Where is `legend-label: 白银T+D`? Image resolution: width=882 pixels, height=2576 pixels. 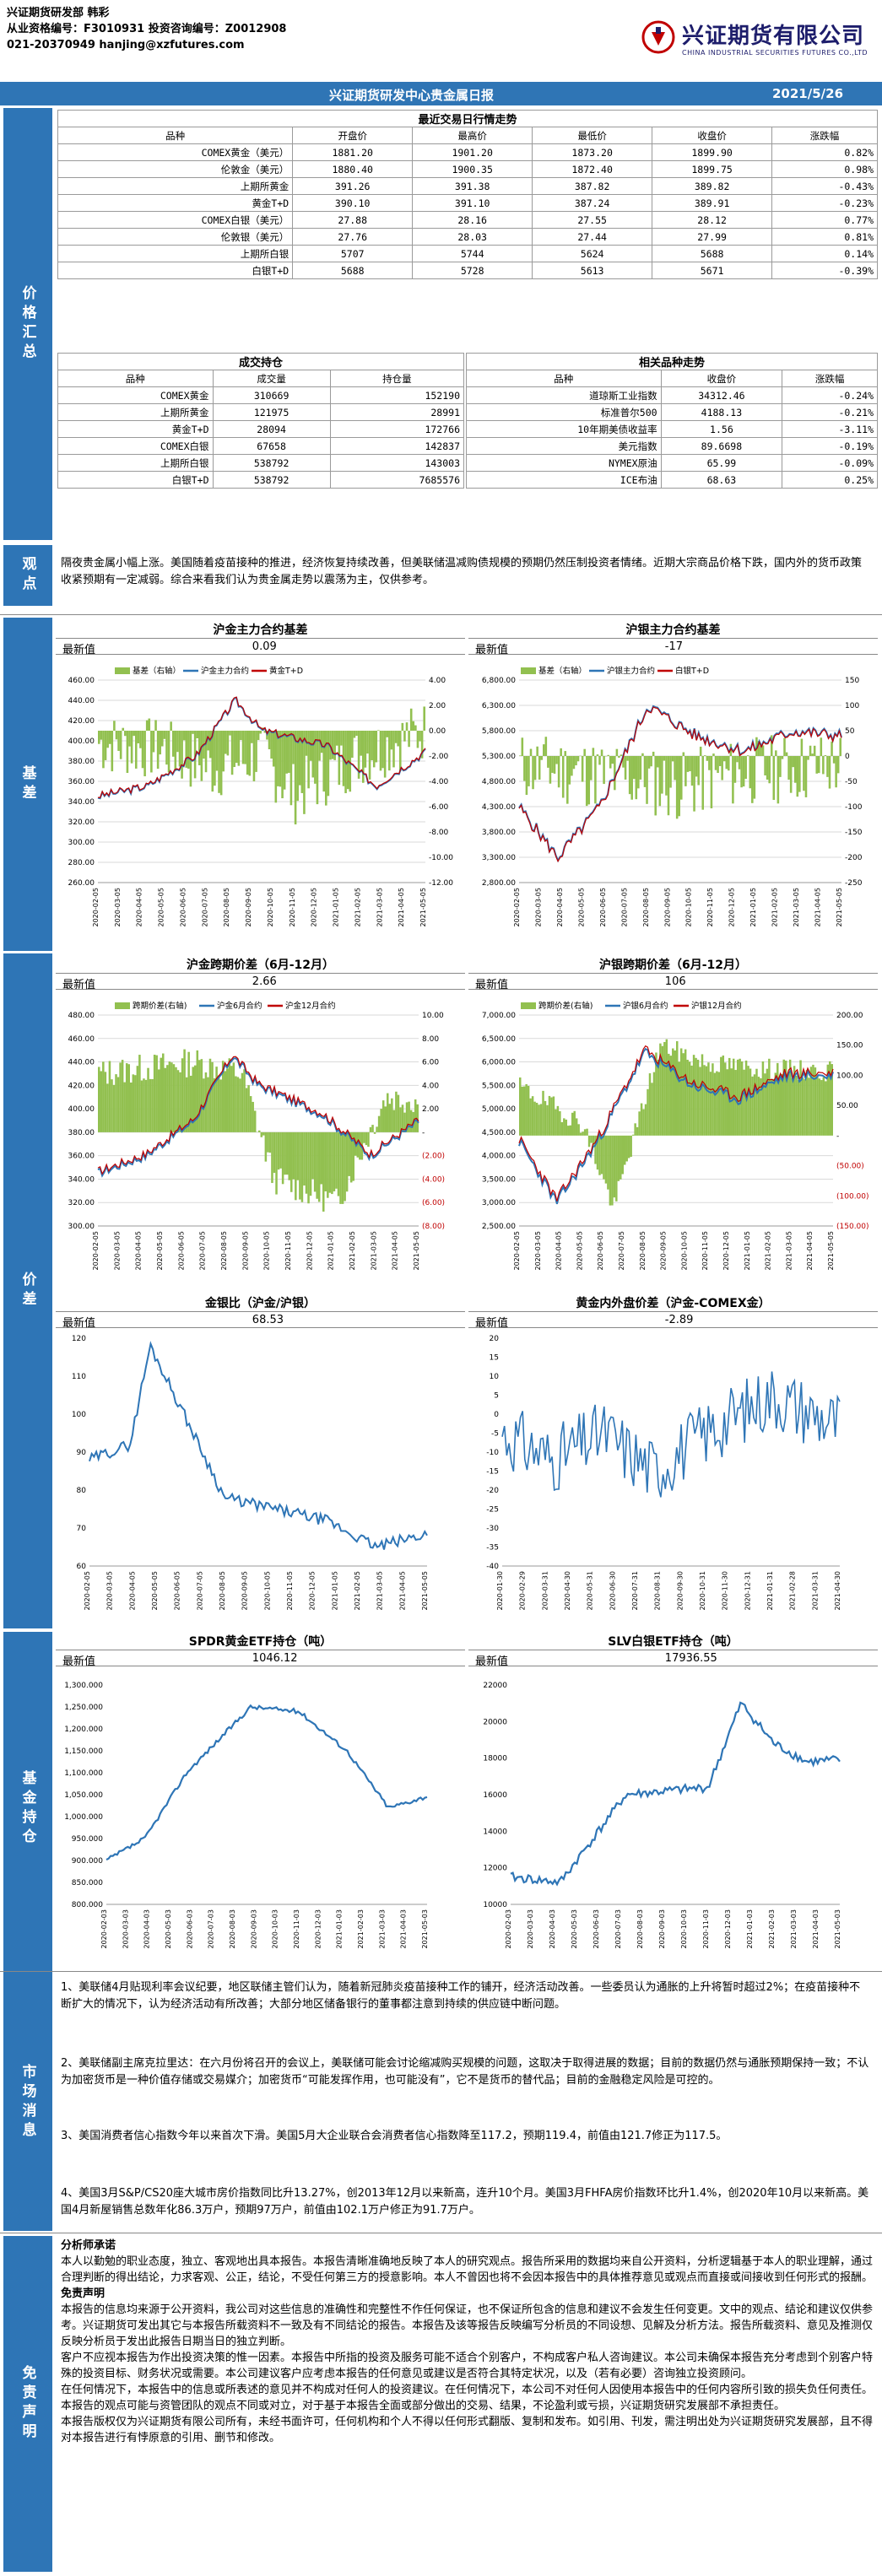 legend-label: 白银T+D is located at coordinates (692, 671).